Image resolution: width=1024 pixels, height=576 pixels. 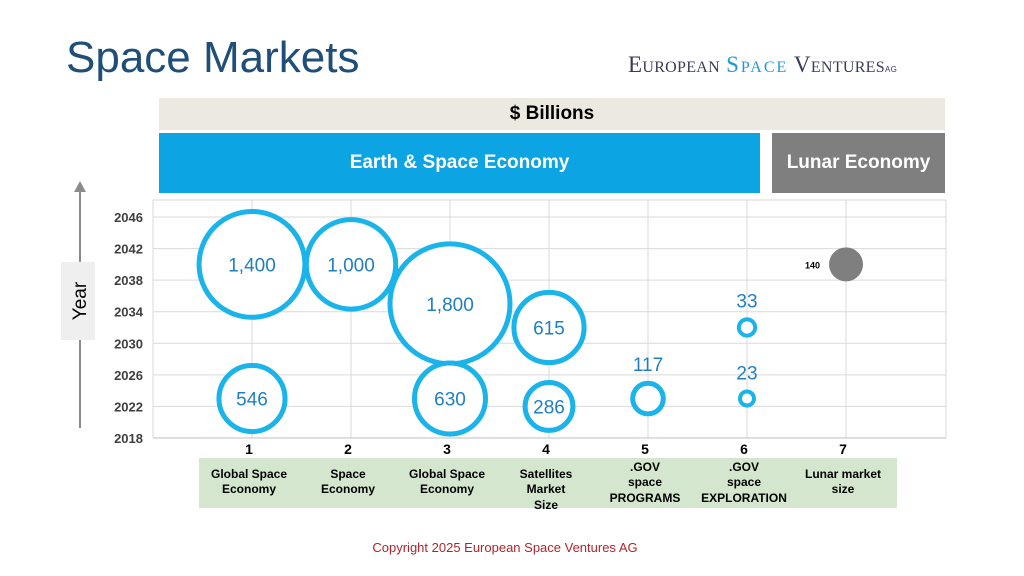 I want to click on x-tick-label: 7, so click(x=843, y=449).